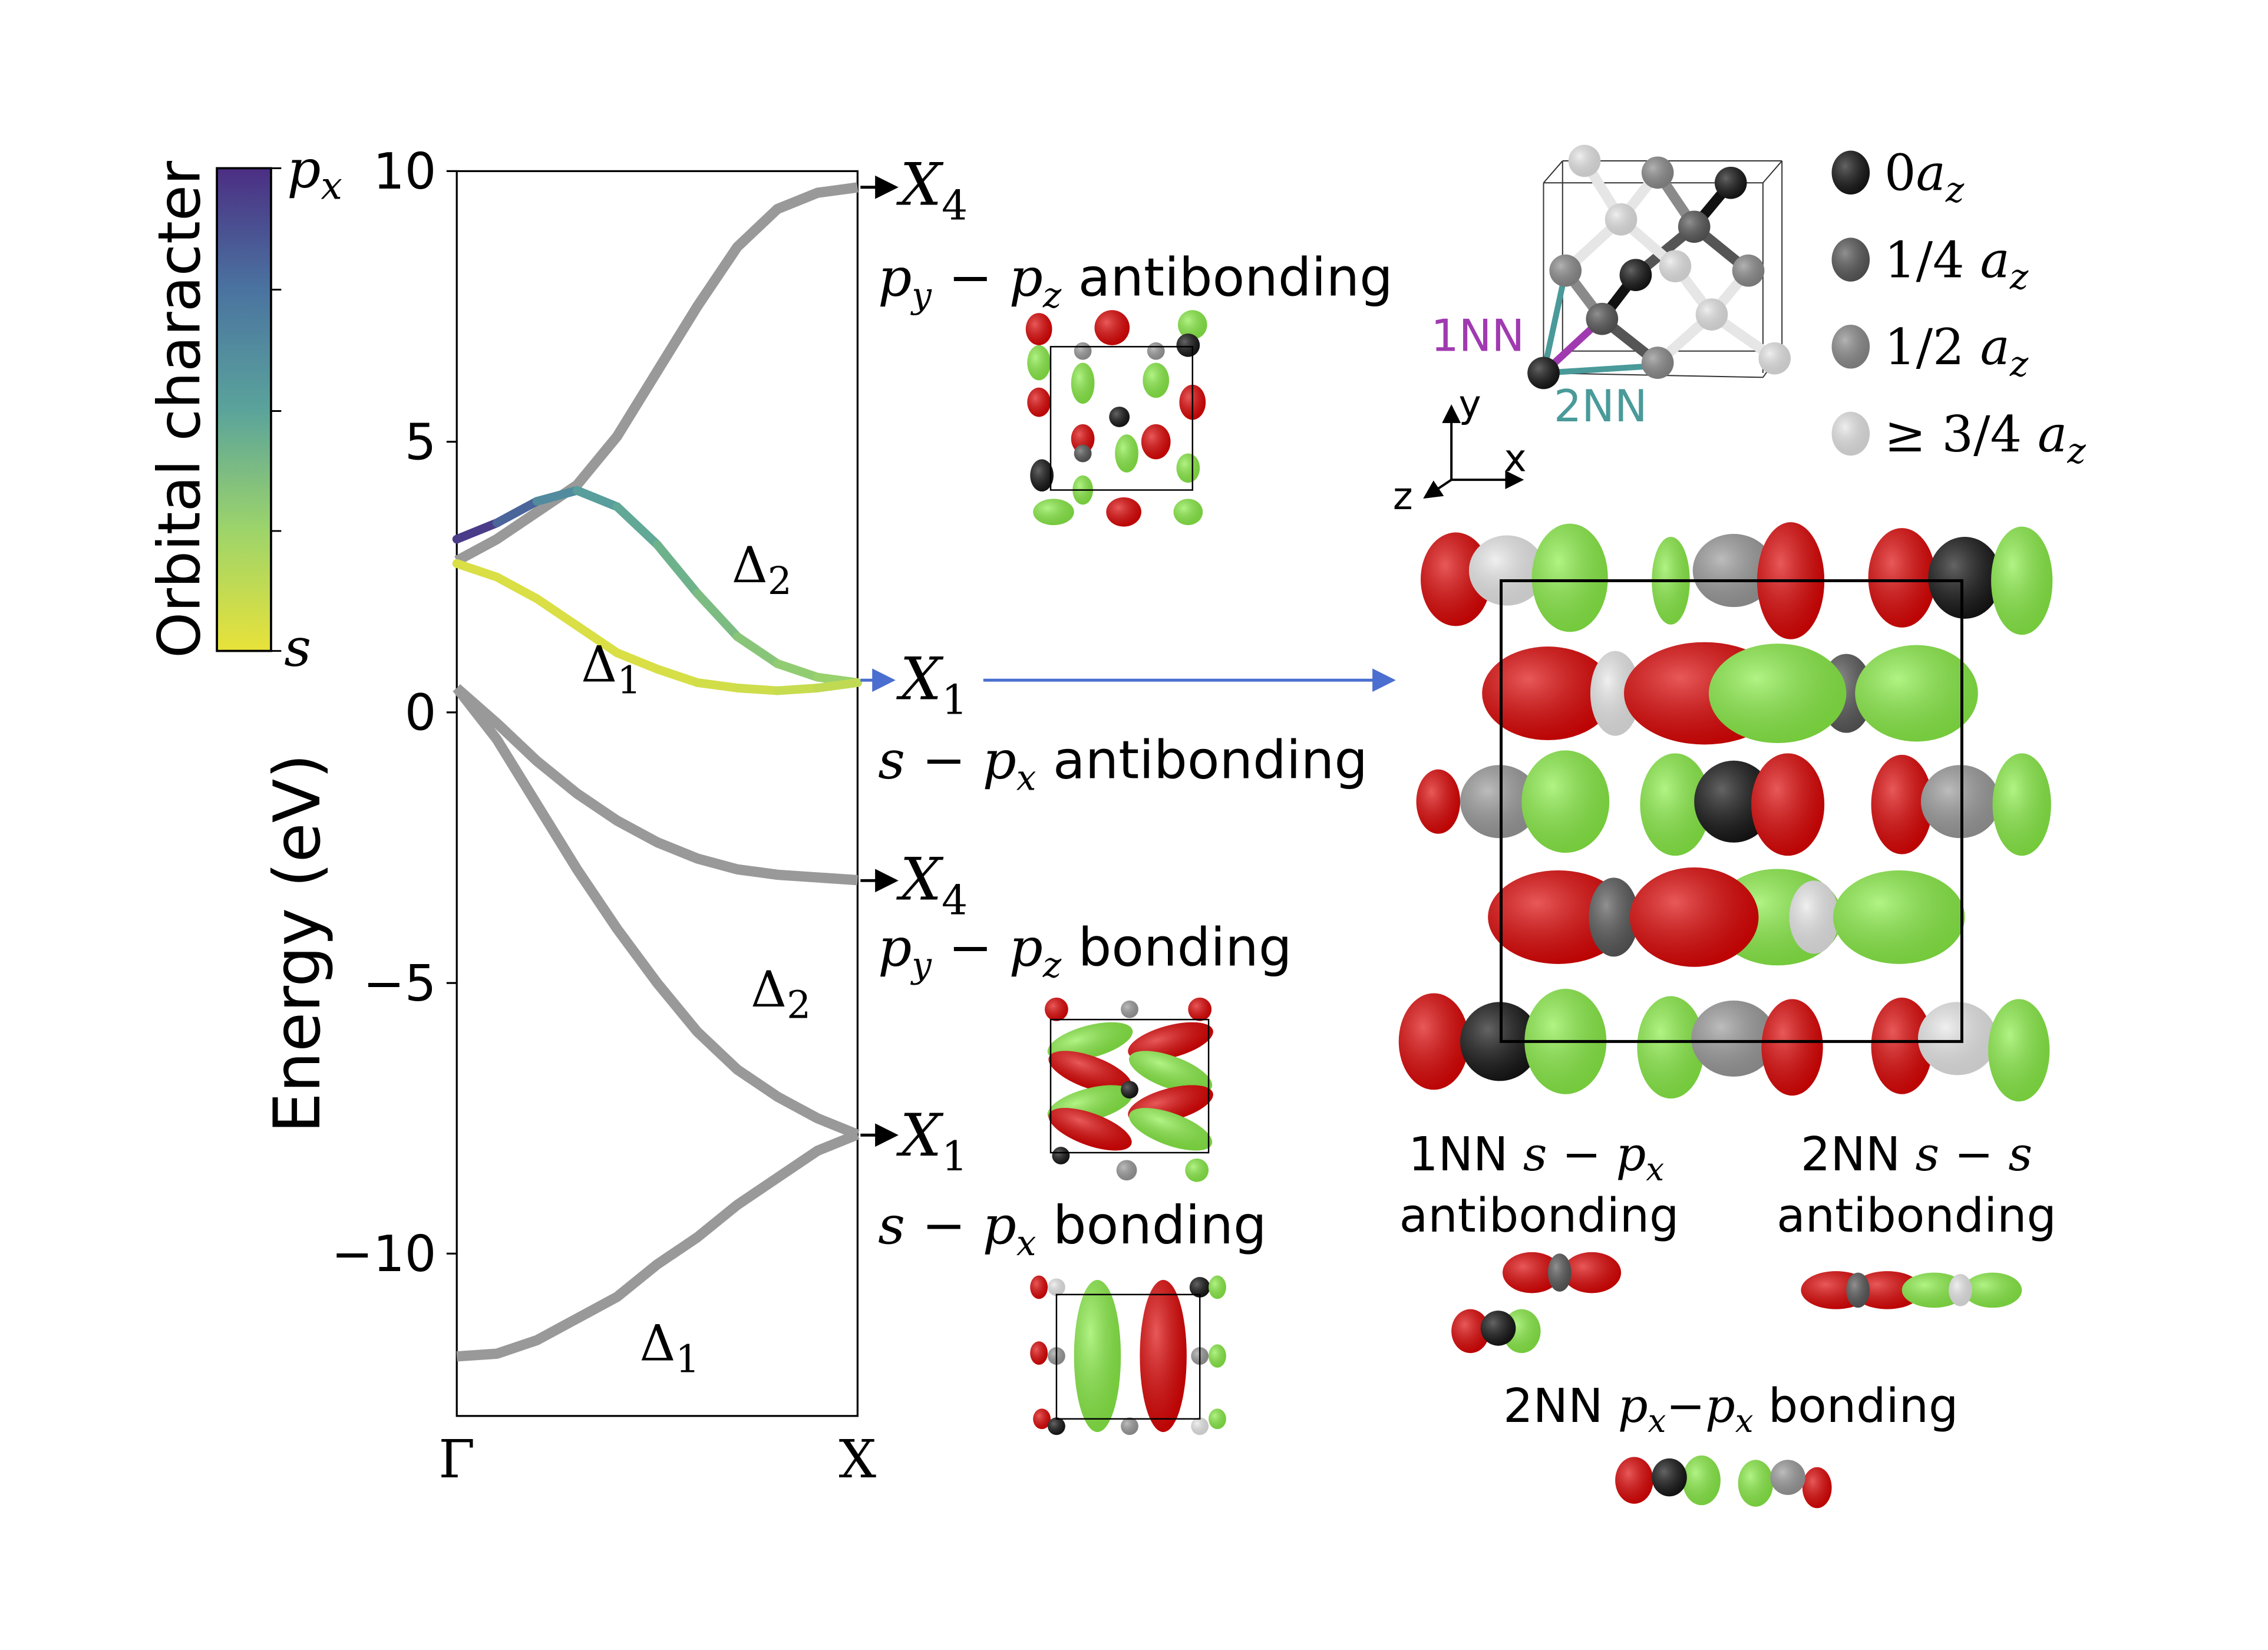  What do you see at coordinates (1536, 1157) in the screenshot?
I see `bond-label-1nn-s-px: 1NN s − px` at bounding box center [1536, 1157].